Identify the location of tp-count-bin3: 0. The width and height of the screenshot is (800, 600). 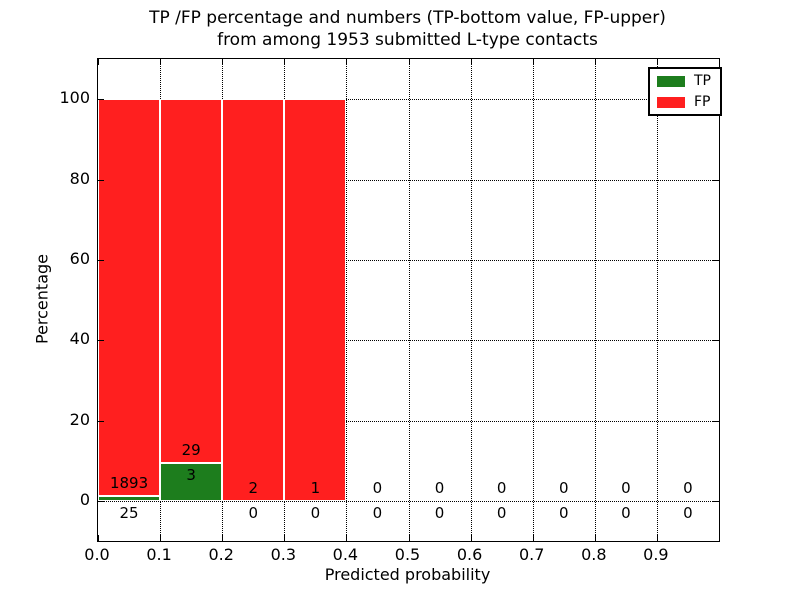
(315, 512).